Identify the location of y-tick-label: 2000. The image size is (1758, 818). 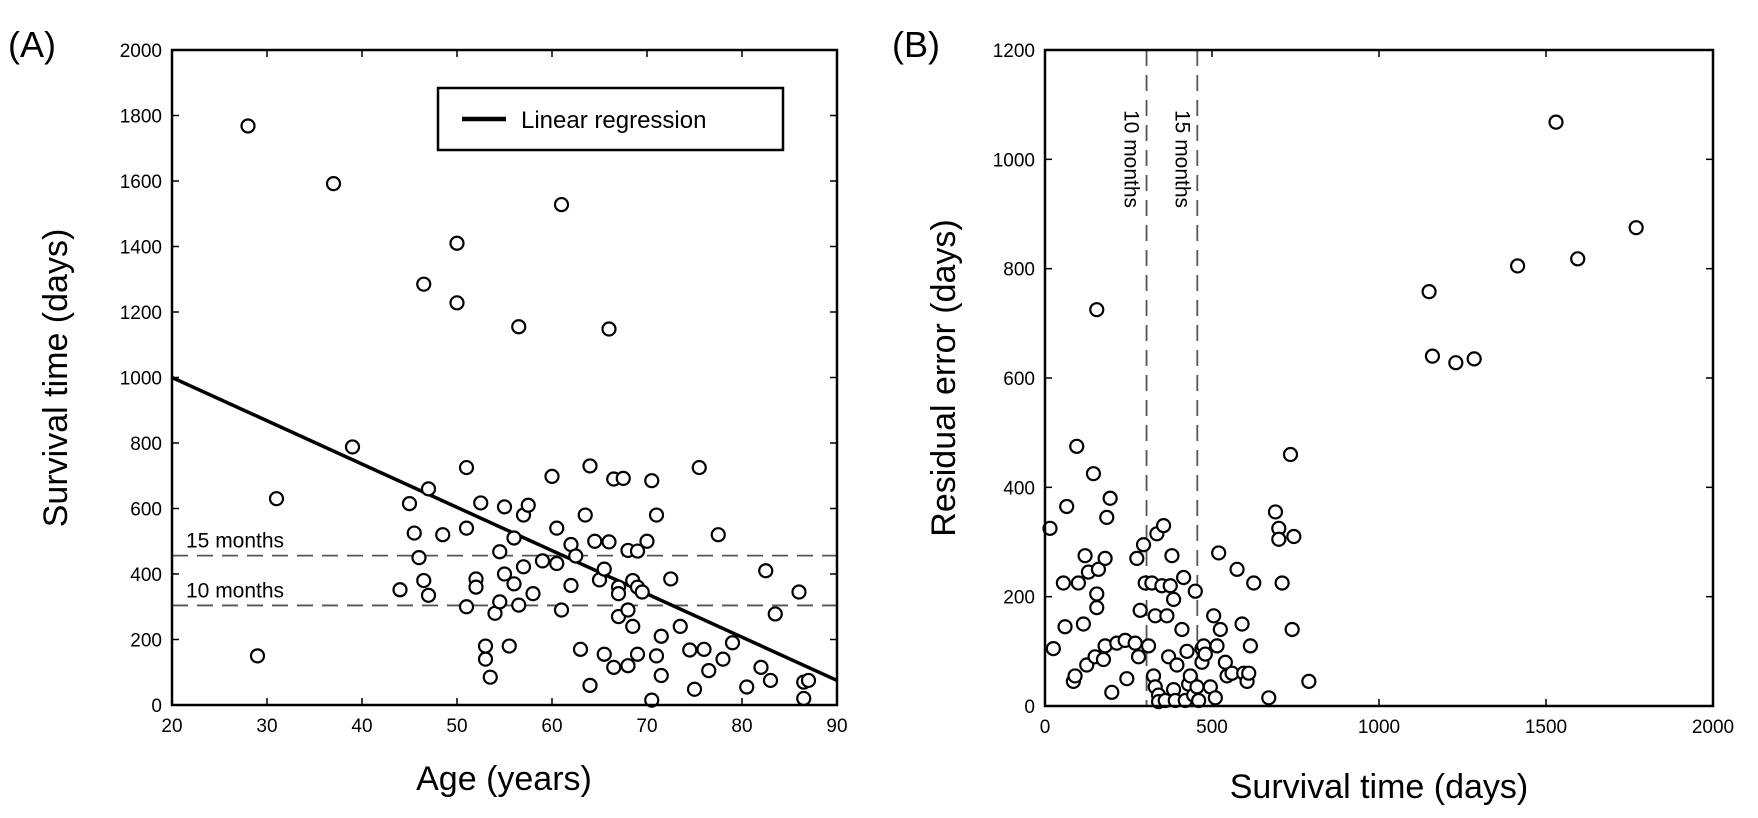
(141, 51).